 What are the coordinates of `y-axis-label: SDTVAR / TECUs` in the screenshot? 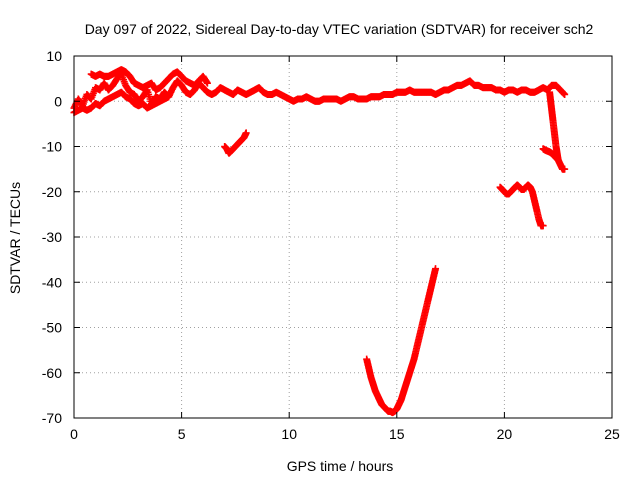 It's located at (15, 238).